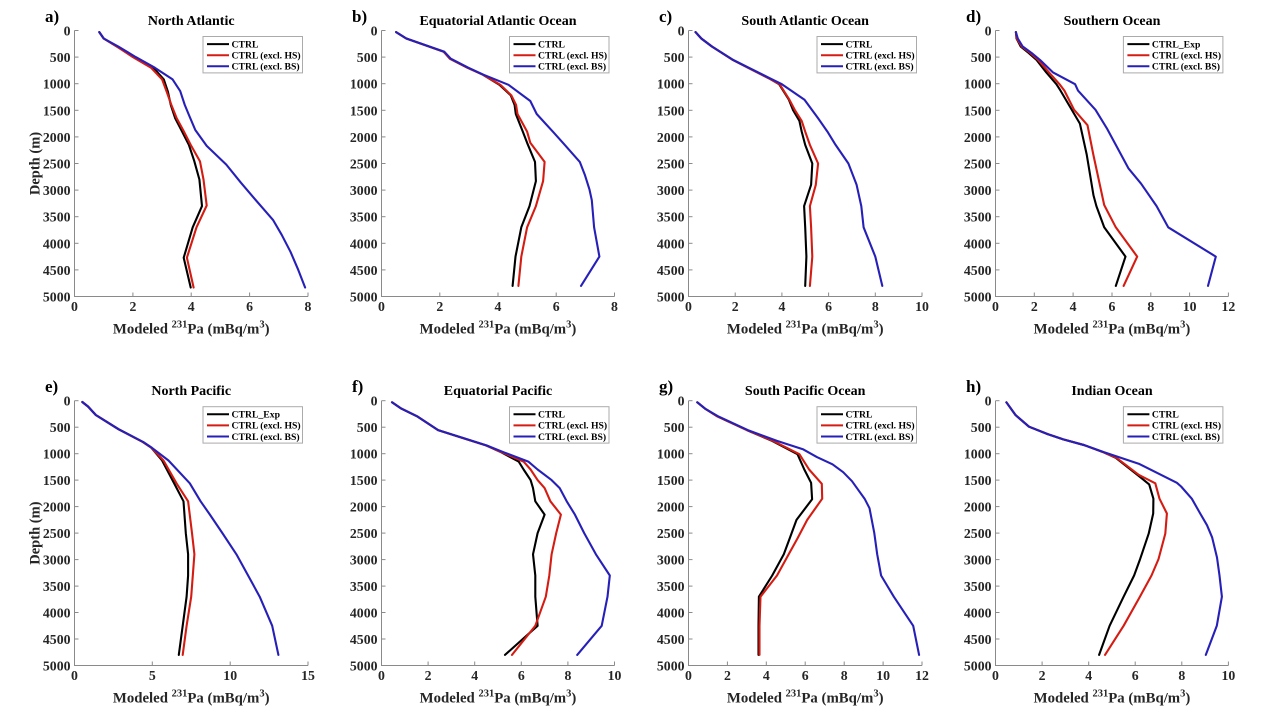 The height and width of the screenshot is (722, 1268). Describe the element at coordinates (308, 306) in the screenshot. I see `svg-text: 8` at that location.